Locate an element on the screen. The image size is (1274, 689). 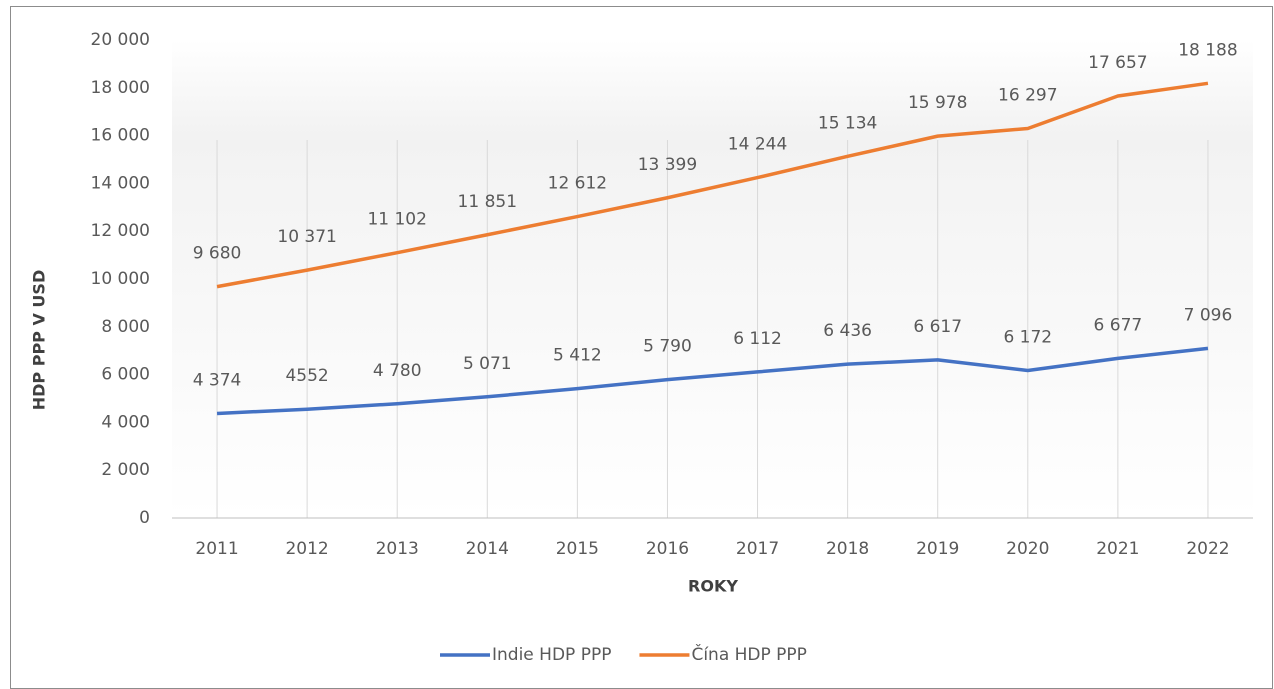
x-tick-label: 2017 is located at coordinates (757, 549).